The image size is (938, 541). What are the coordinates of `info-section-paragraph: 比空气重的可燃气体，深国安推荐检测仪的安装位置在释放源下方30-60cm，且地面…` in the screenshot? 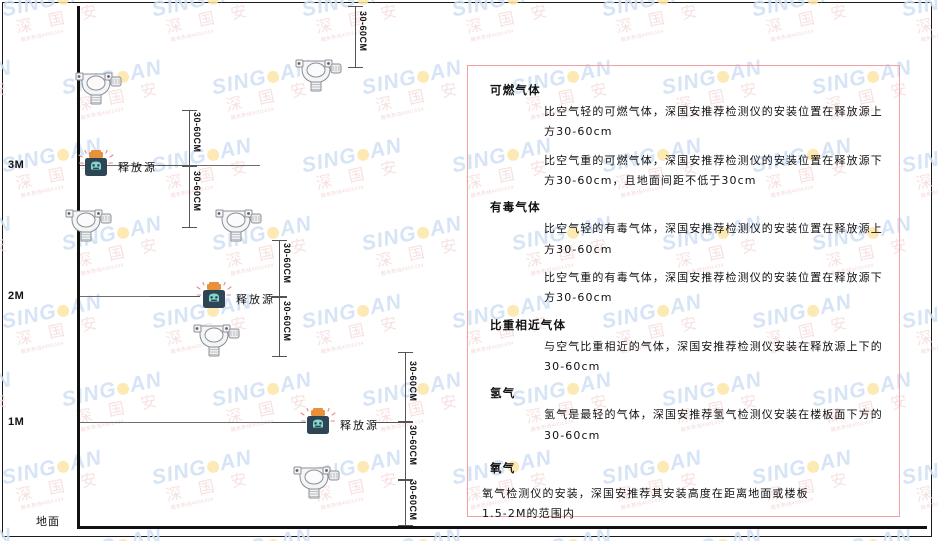 It's located at (713, 170).